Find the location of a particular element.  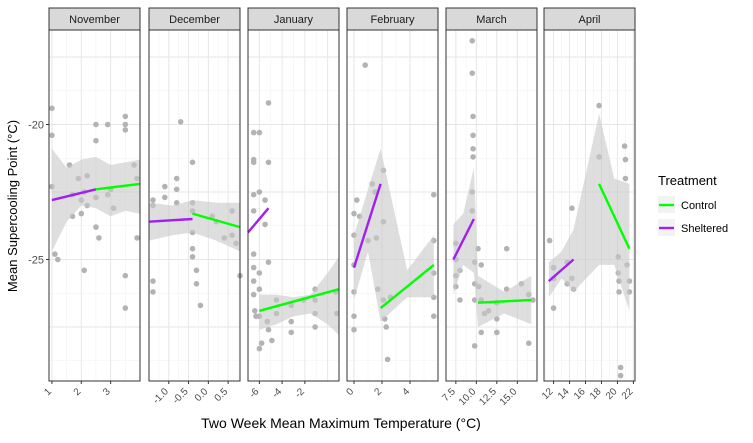

legend-title: Treatment is located at coordinates (687, 180).